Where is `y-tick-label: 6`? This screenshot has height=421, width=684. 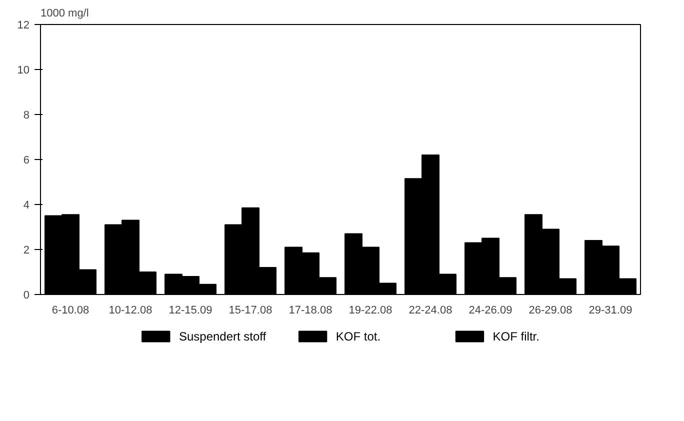 y-tick-label: 6 is located at coordinates (26, 160).